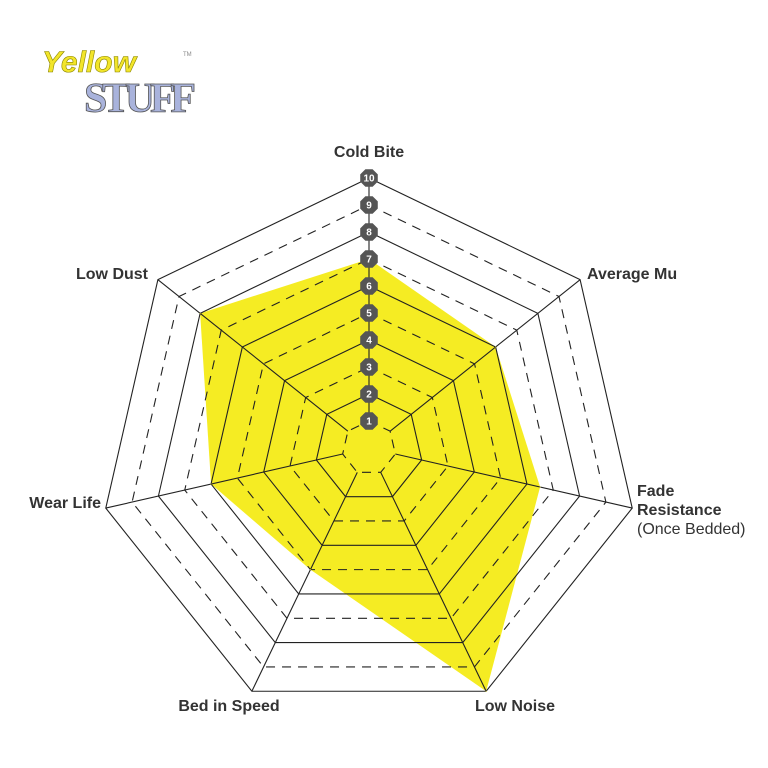 The height and width of the screenshot is (768, 768). I want to click on axis-sublabel-once-bedded: (Once Bedded), so click(691, 529).